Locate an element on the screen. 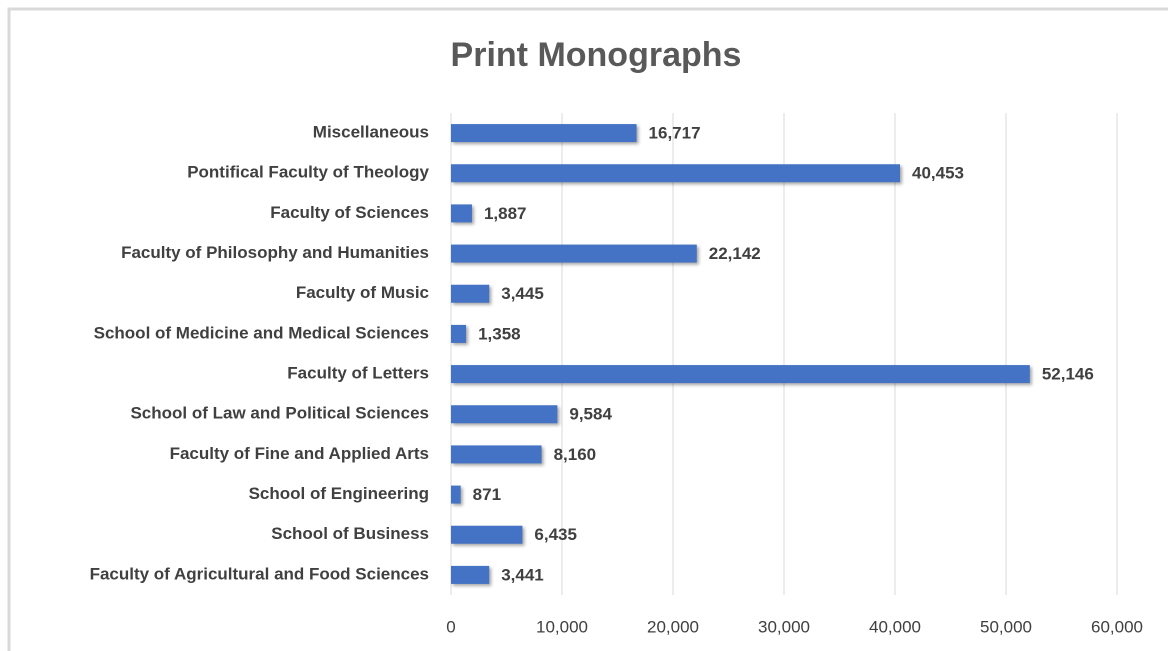 The width and height of the screenshot is (1168, 651). y-tick-label: School of Law and Political Sciences is located at coordinates (279, 413).